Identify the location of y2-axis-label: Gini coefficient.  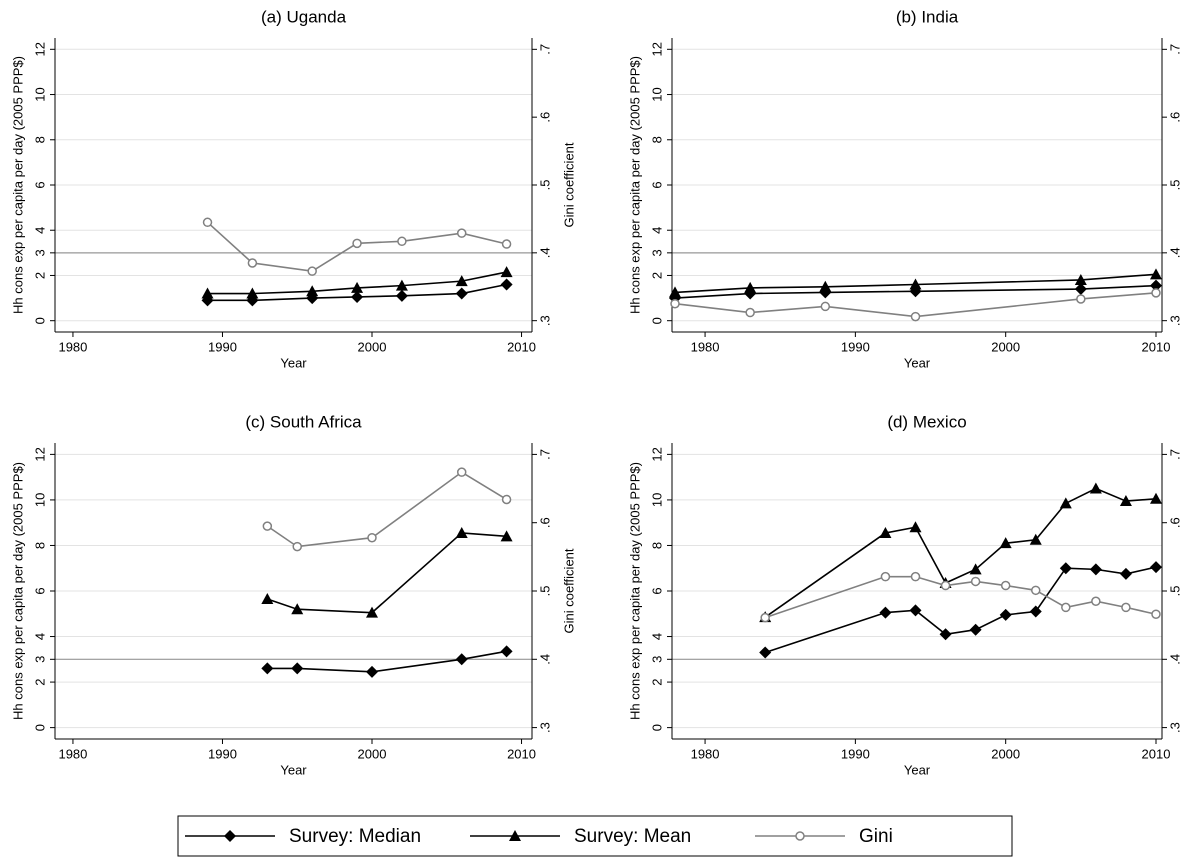
(568, 590).